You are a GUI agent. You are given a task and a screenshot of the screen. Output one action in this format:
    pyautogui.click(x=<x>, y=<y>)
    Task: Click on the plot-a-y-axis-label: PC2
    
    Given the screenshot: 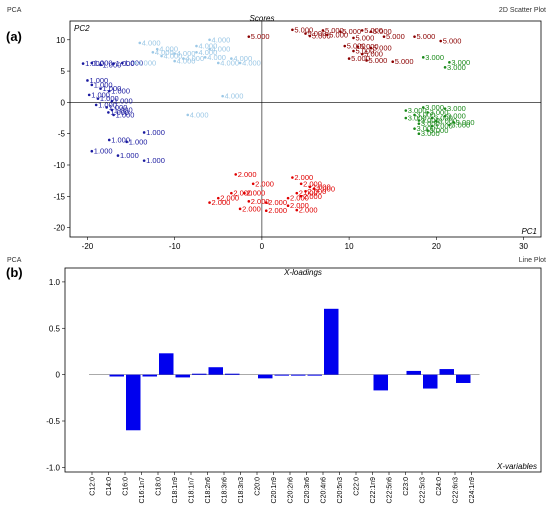 What is the action you would take?
    pyautogui.click(x=82, y=28)
    